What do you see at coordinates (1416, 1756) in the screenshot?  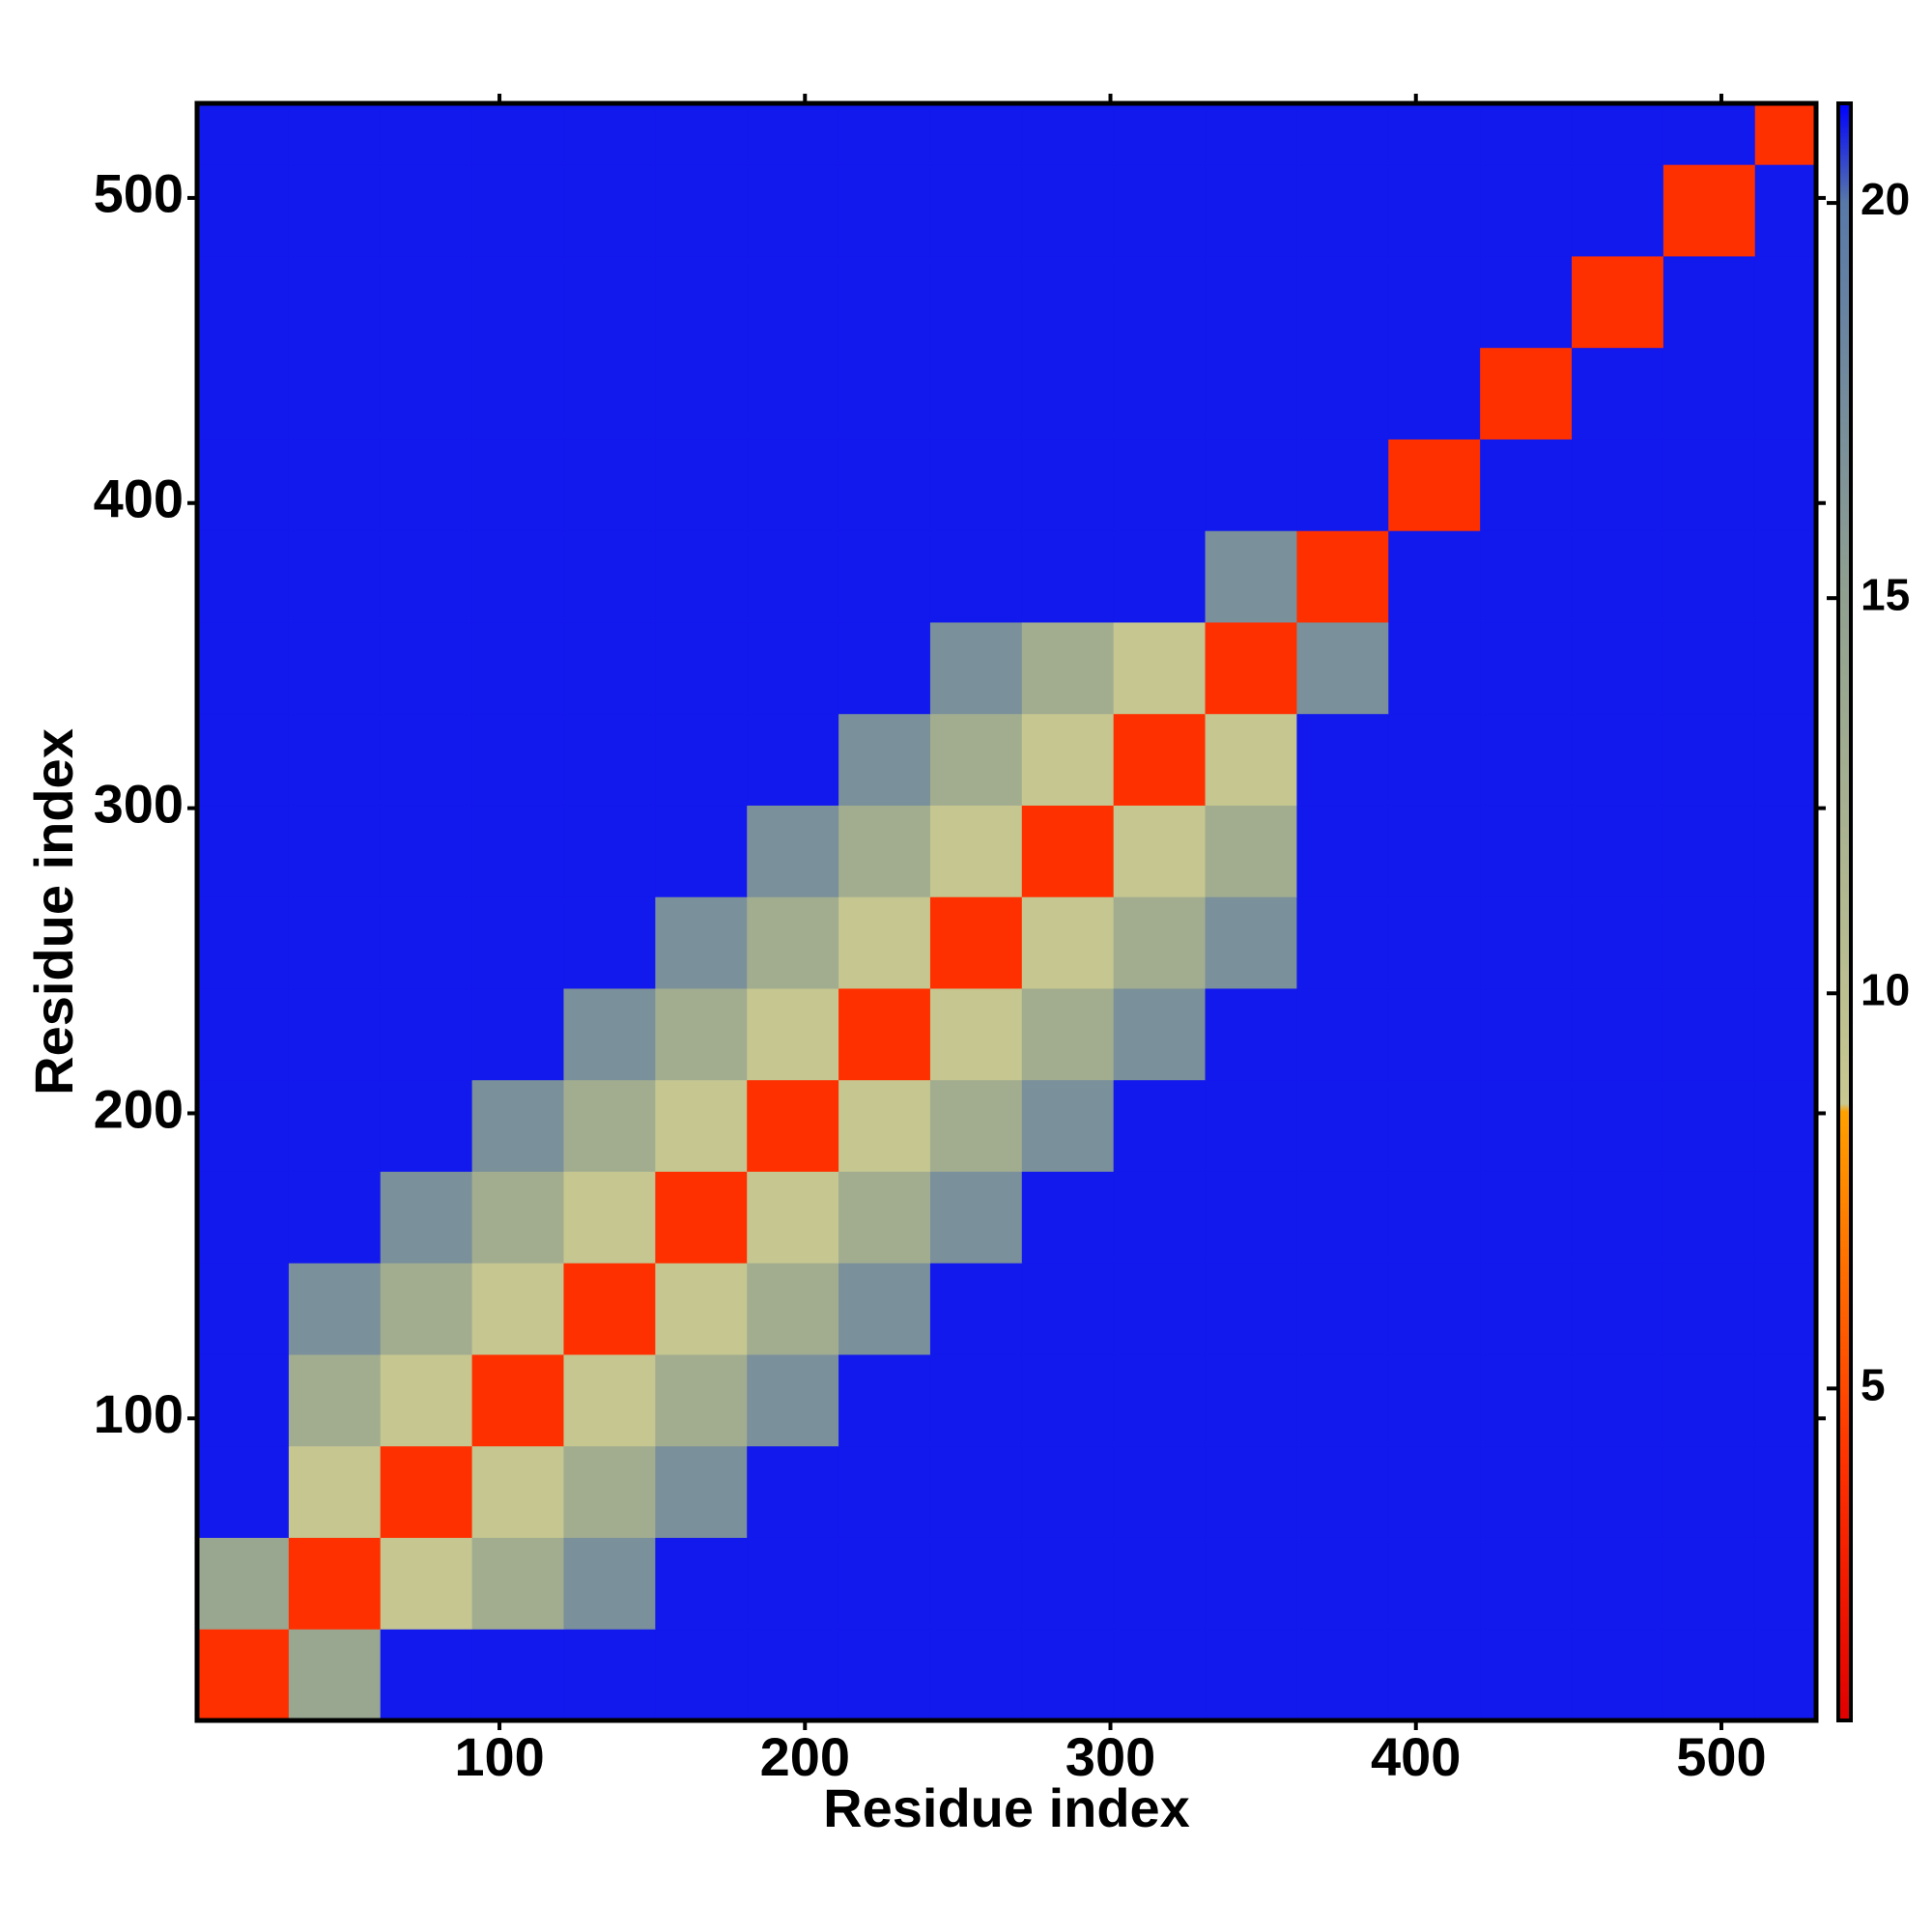 I see `x-tick-label: 400` at bounding box center [1416, 1756].